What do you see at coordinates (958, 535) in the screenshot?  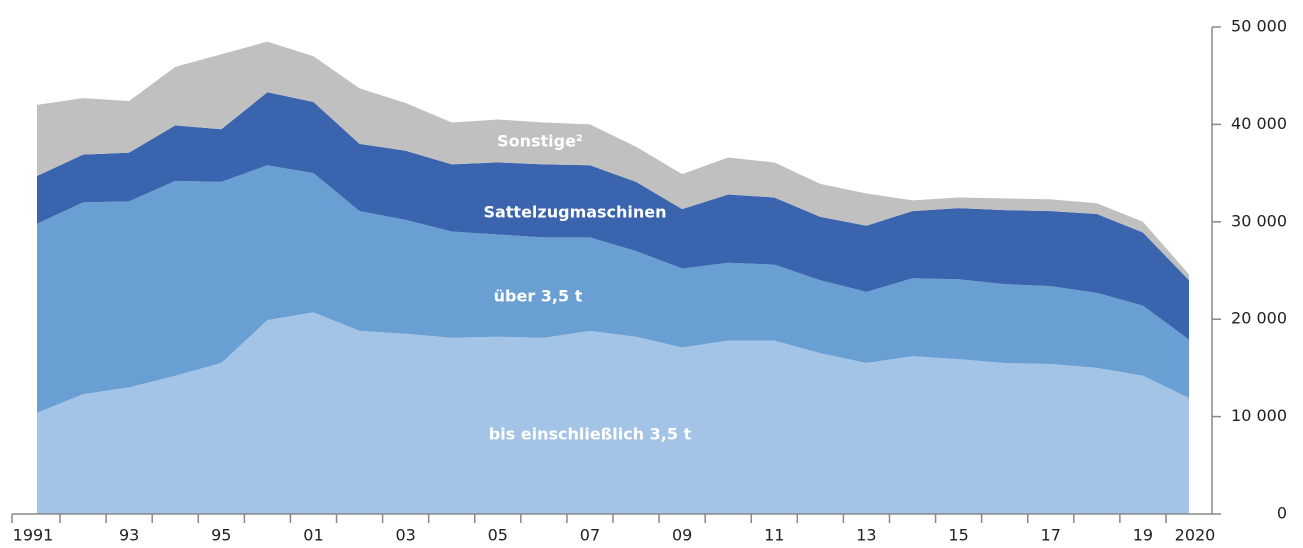 I see `x-tick-label: 15` at bounding box center [958, 535].